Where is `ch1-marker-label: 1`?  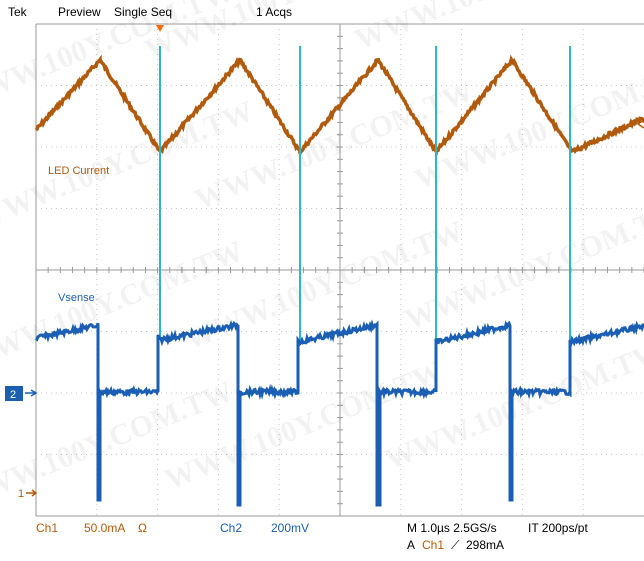
ch1-marker-label: 1 is located at coordinates (21, 494).